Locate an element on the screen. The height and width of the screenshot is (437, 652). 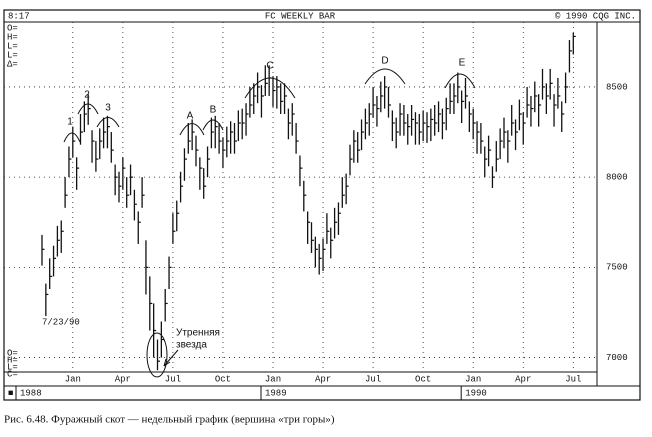
annotation: A is located at coordinates (190, 116).